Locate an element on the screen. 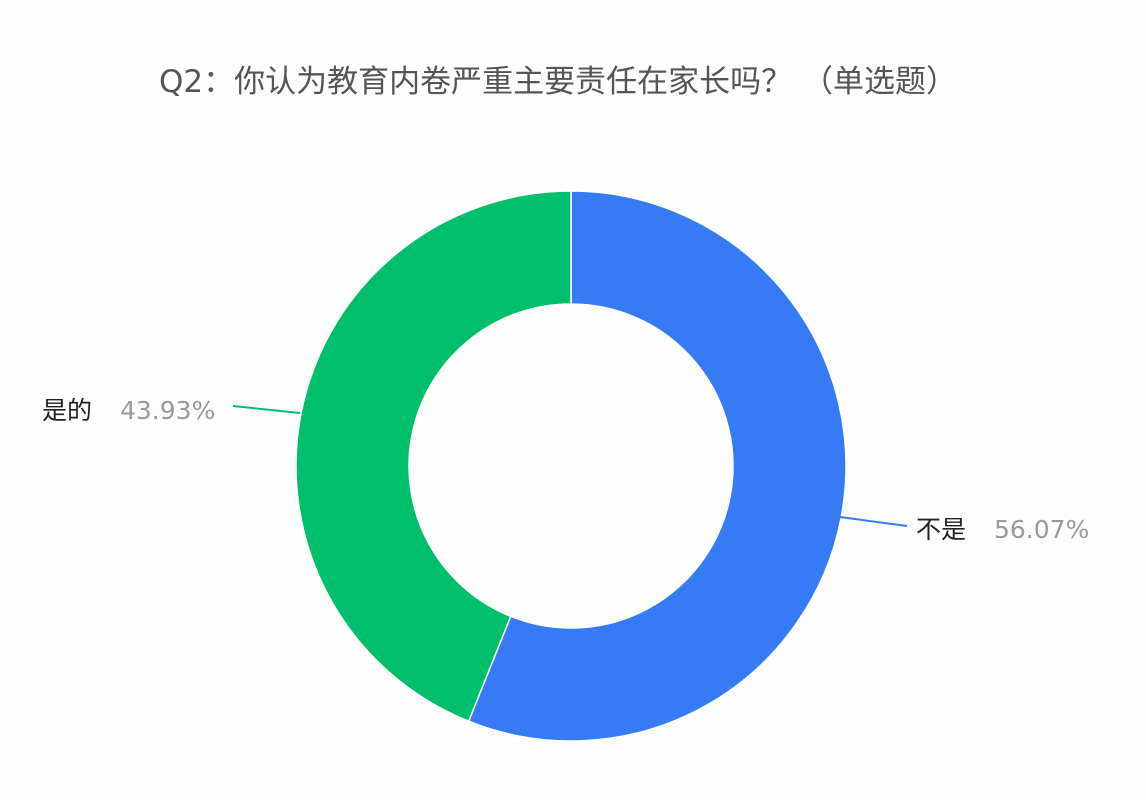 The height and width of the screenshot is (800, 1146). slice-name-label-2: 是的 is located at coordinates (67, 410).